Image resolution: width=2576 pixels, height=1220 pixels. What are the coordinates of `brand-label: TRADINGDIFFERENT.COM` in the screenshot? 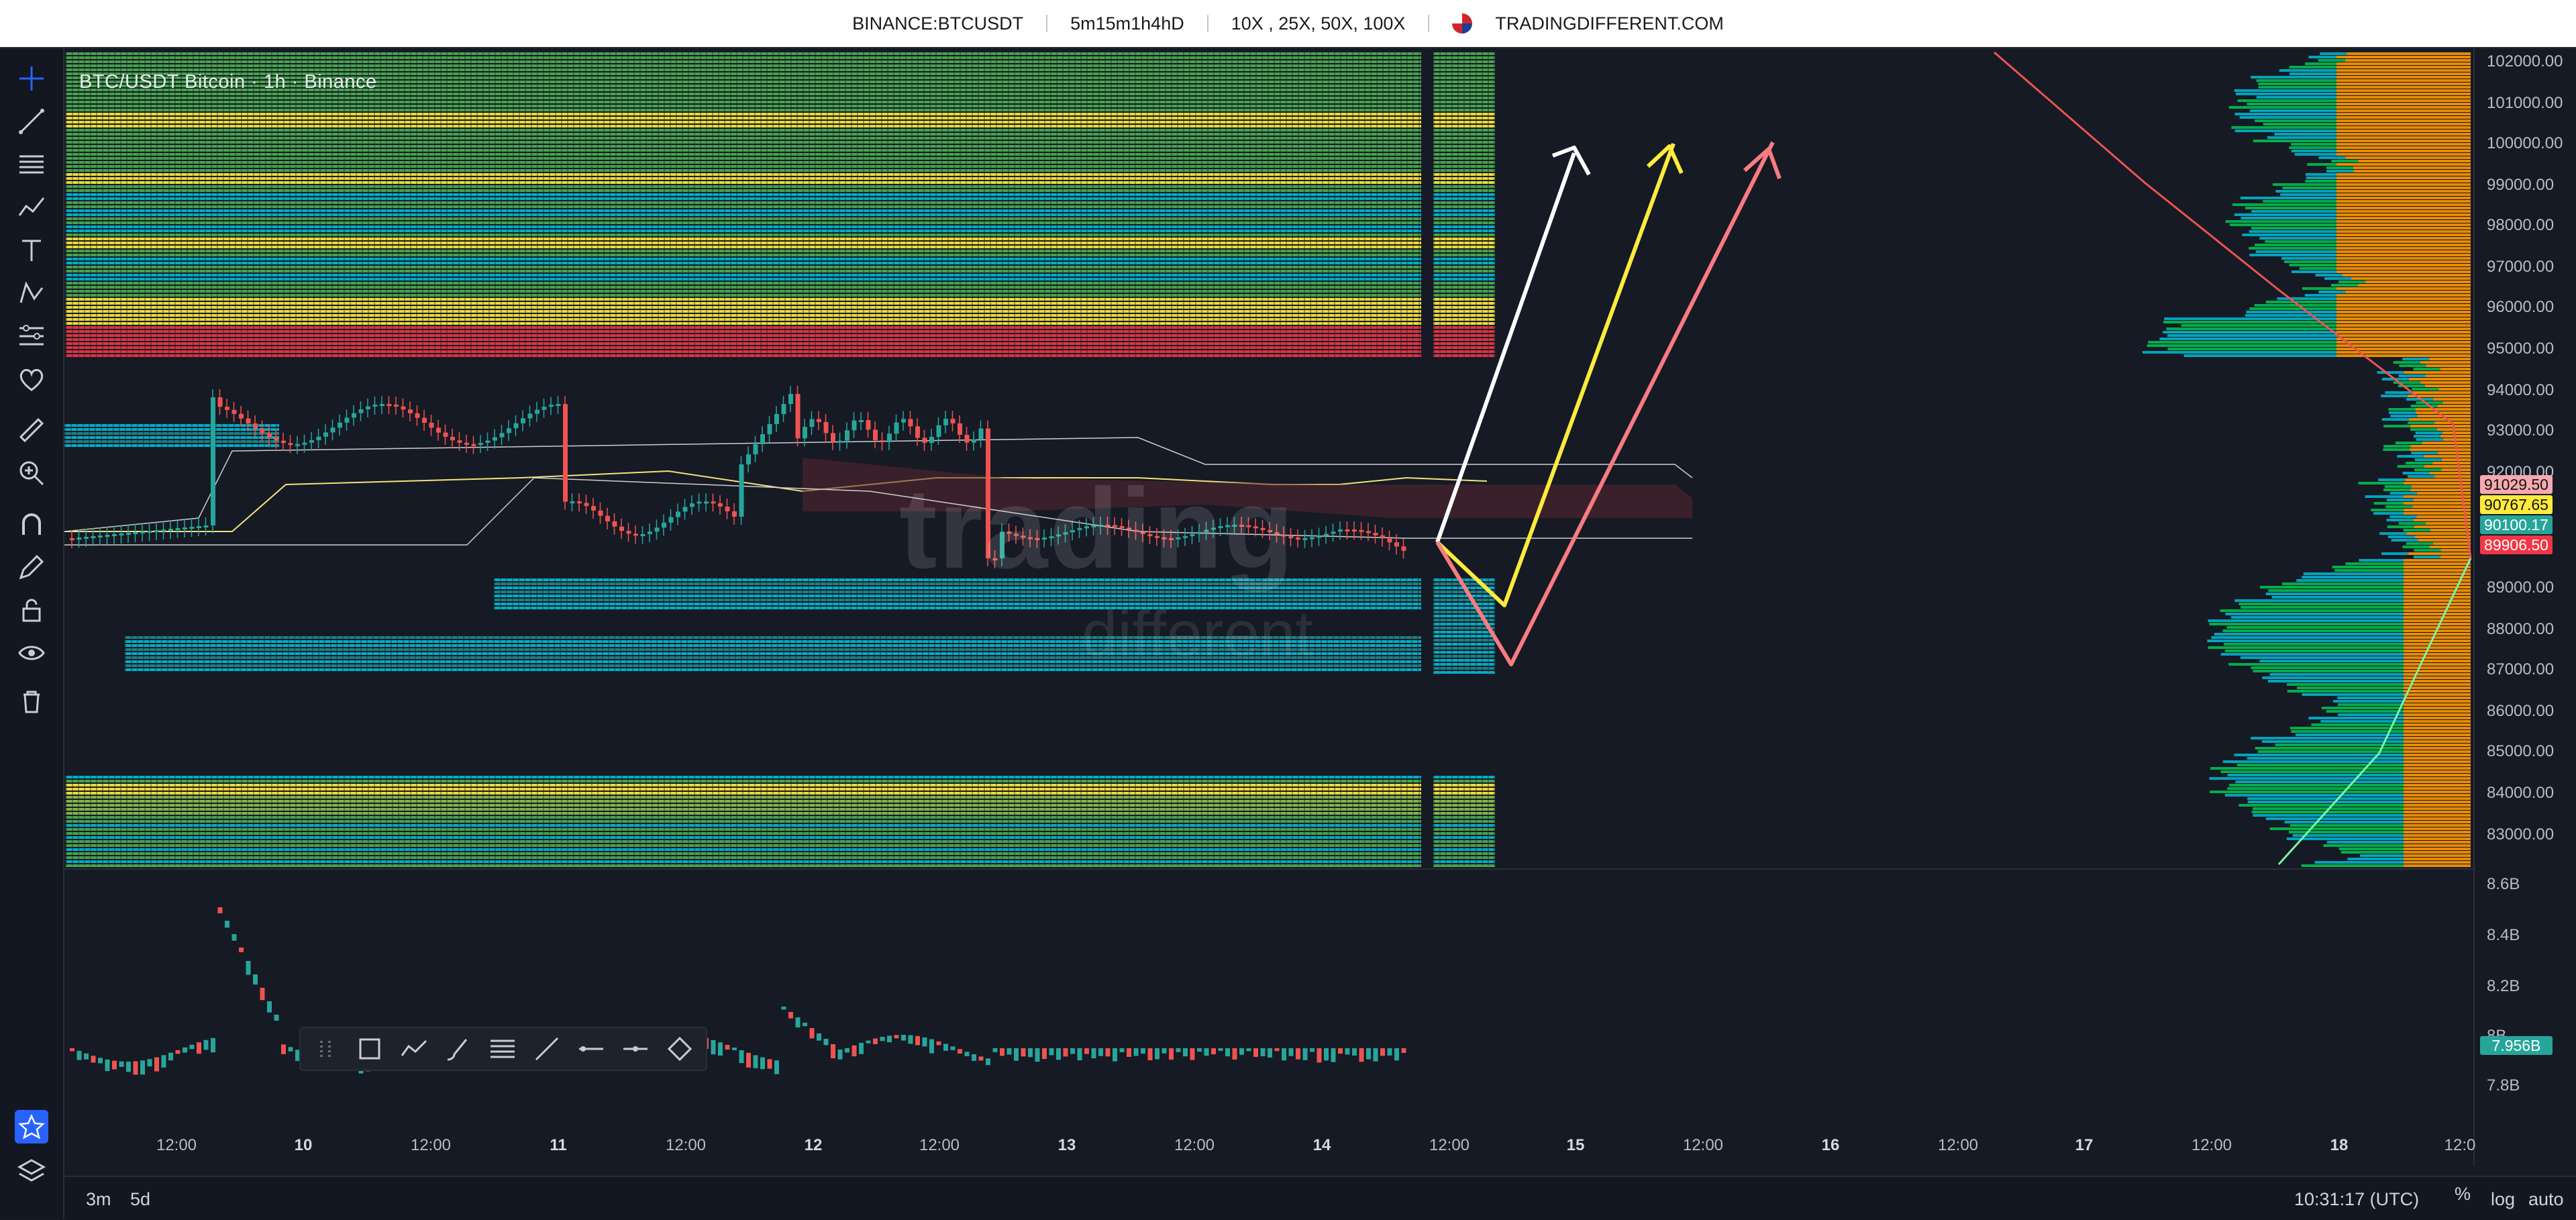 It's located at (1609, 23).